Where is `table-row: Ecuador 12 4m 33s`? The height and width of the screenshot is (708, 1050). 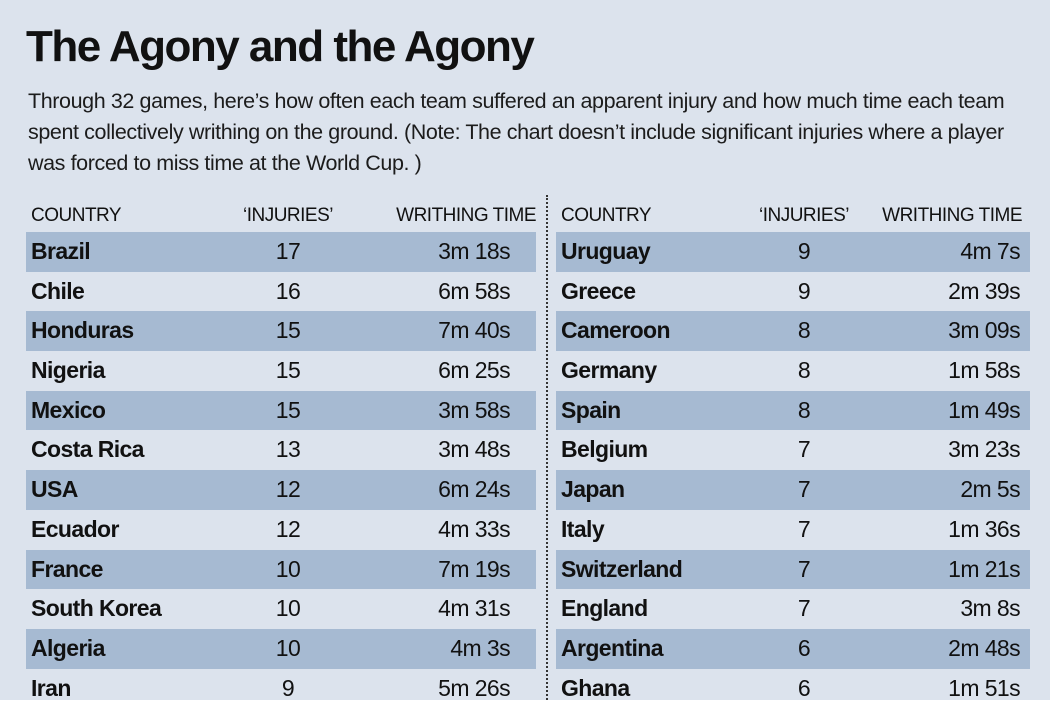
table-row: Ecuador 12 4m 33s is located at coordinates (281, 530).